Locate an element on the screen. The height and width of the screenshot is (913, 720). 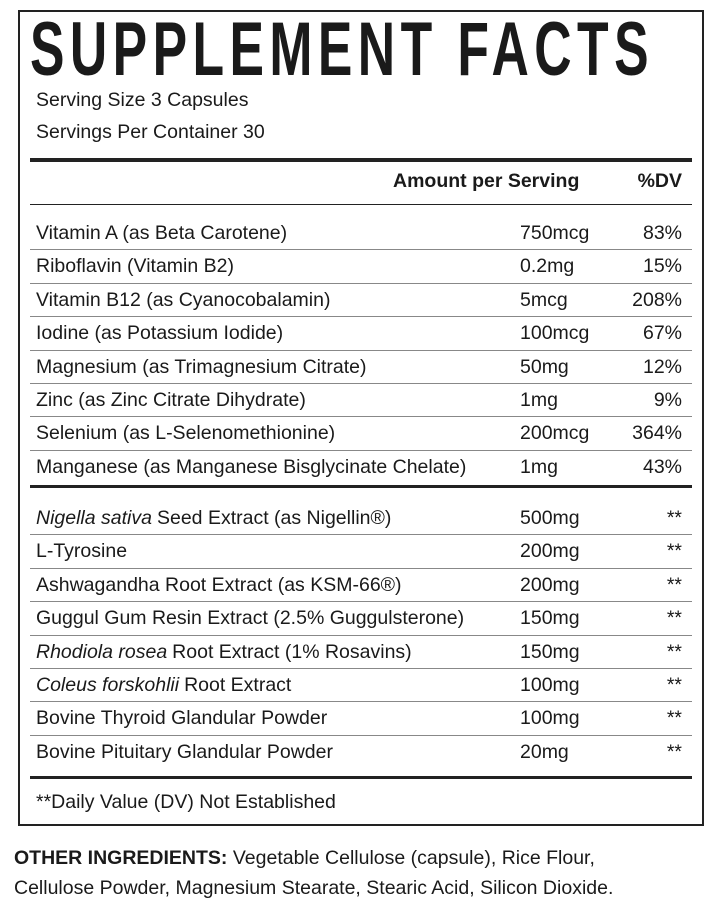
daily-value: 12% is located at coordinates (662, 366).